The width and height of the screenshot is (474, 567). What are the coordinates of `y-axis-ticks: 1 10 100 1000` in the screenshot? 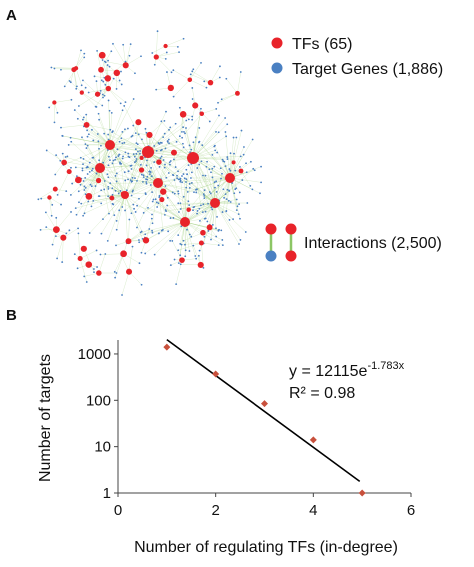 It's located at (98, 424).